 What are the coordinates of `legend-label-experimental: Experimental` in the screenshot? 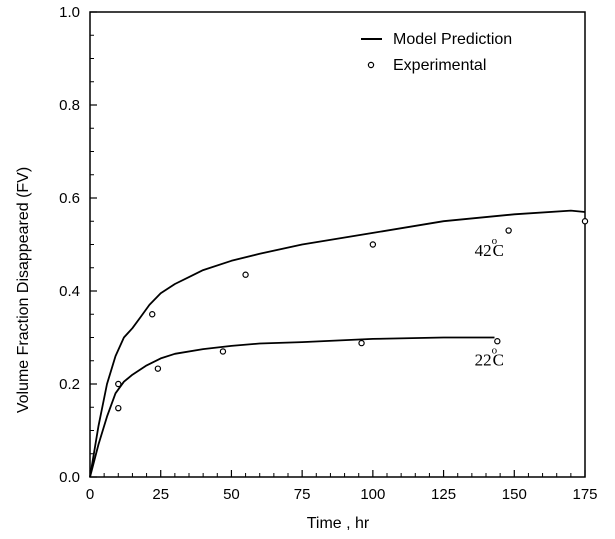 It's located at (439, 65).